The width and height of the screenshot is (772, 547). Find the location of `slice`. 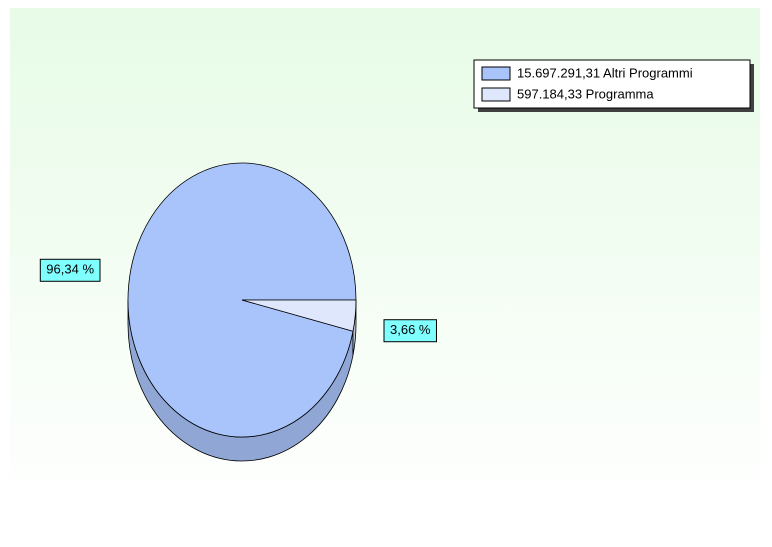

slice is located at coordinates (299, 315).